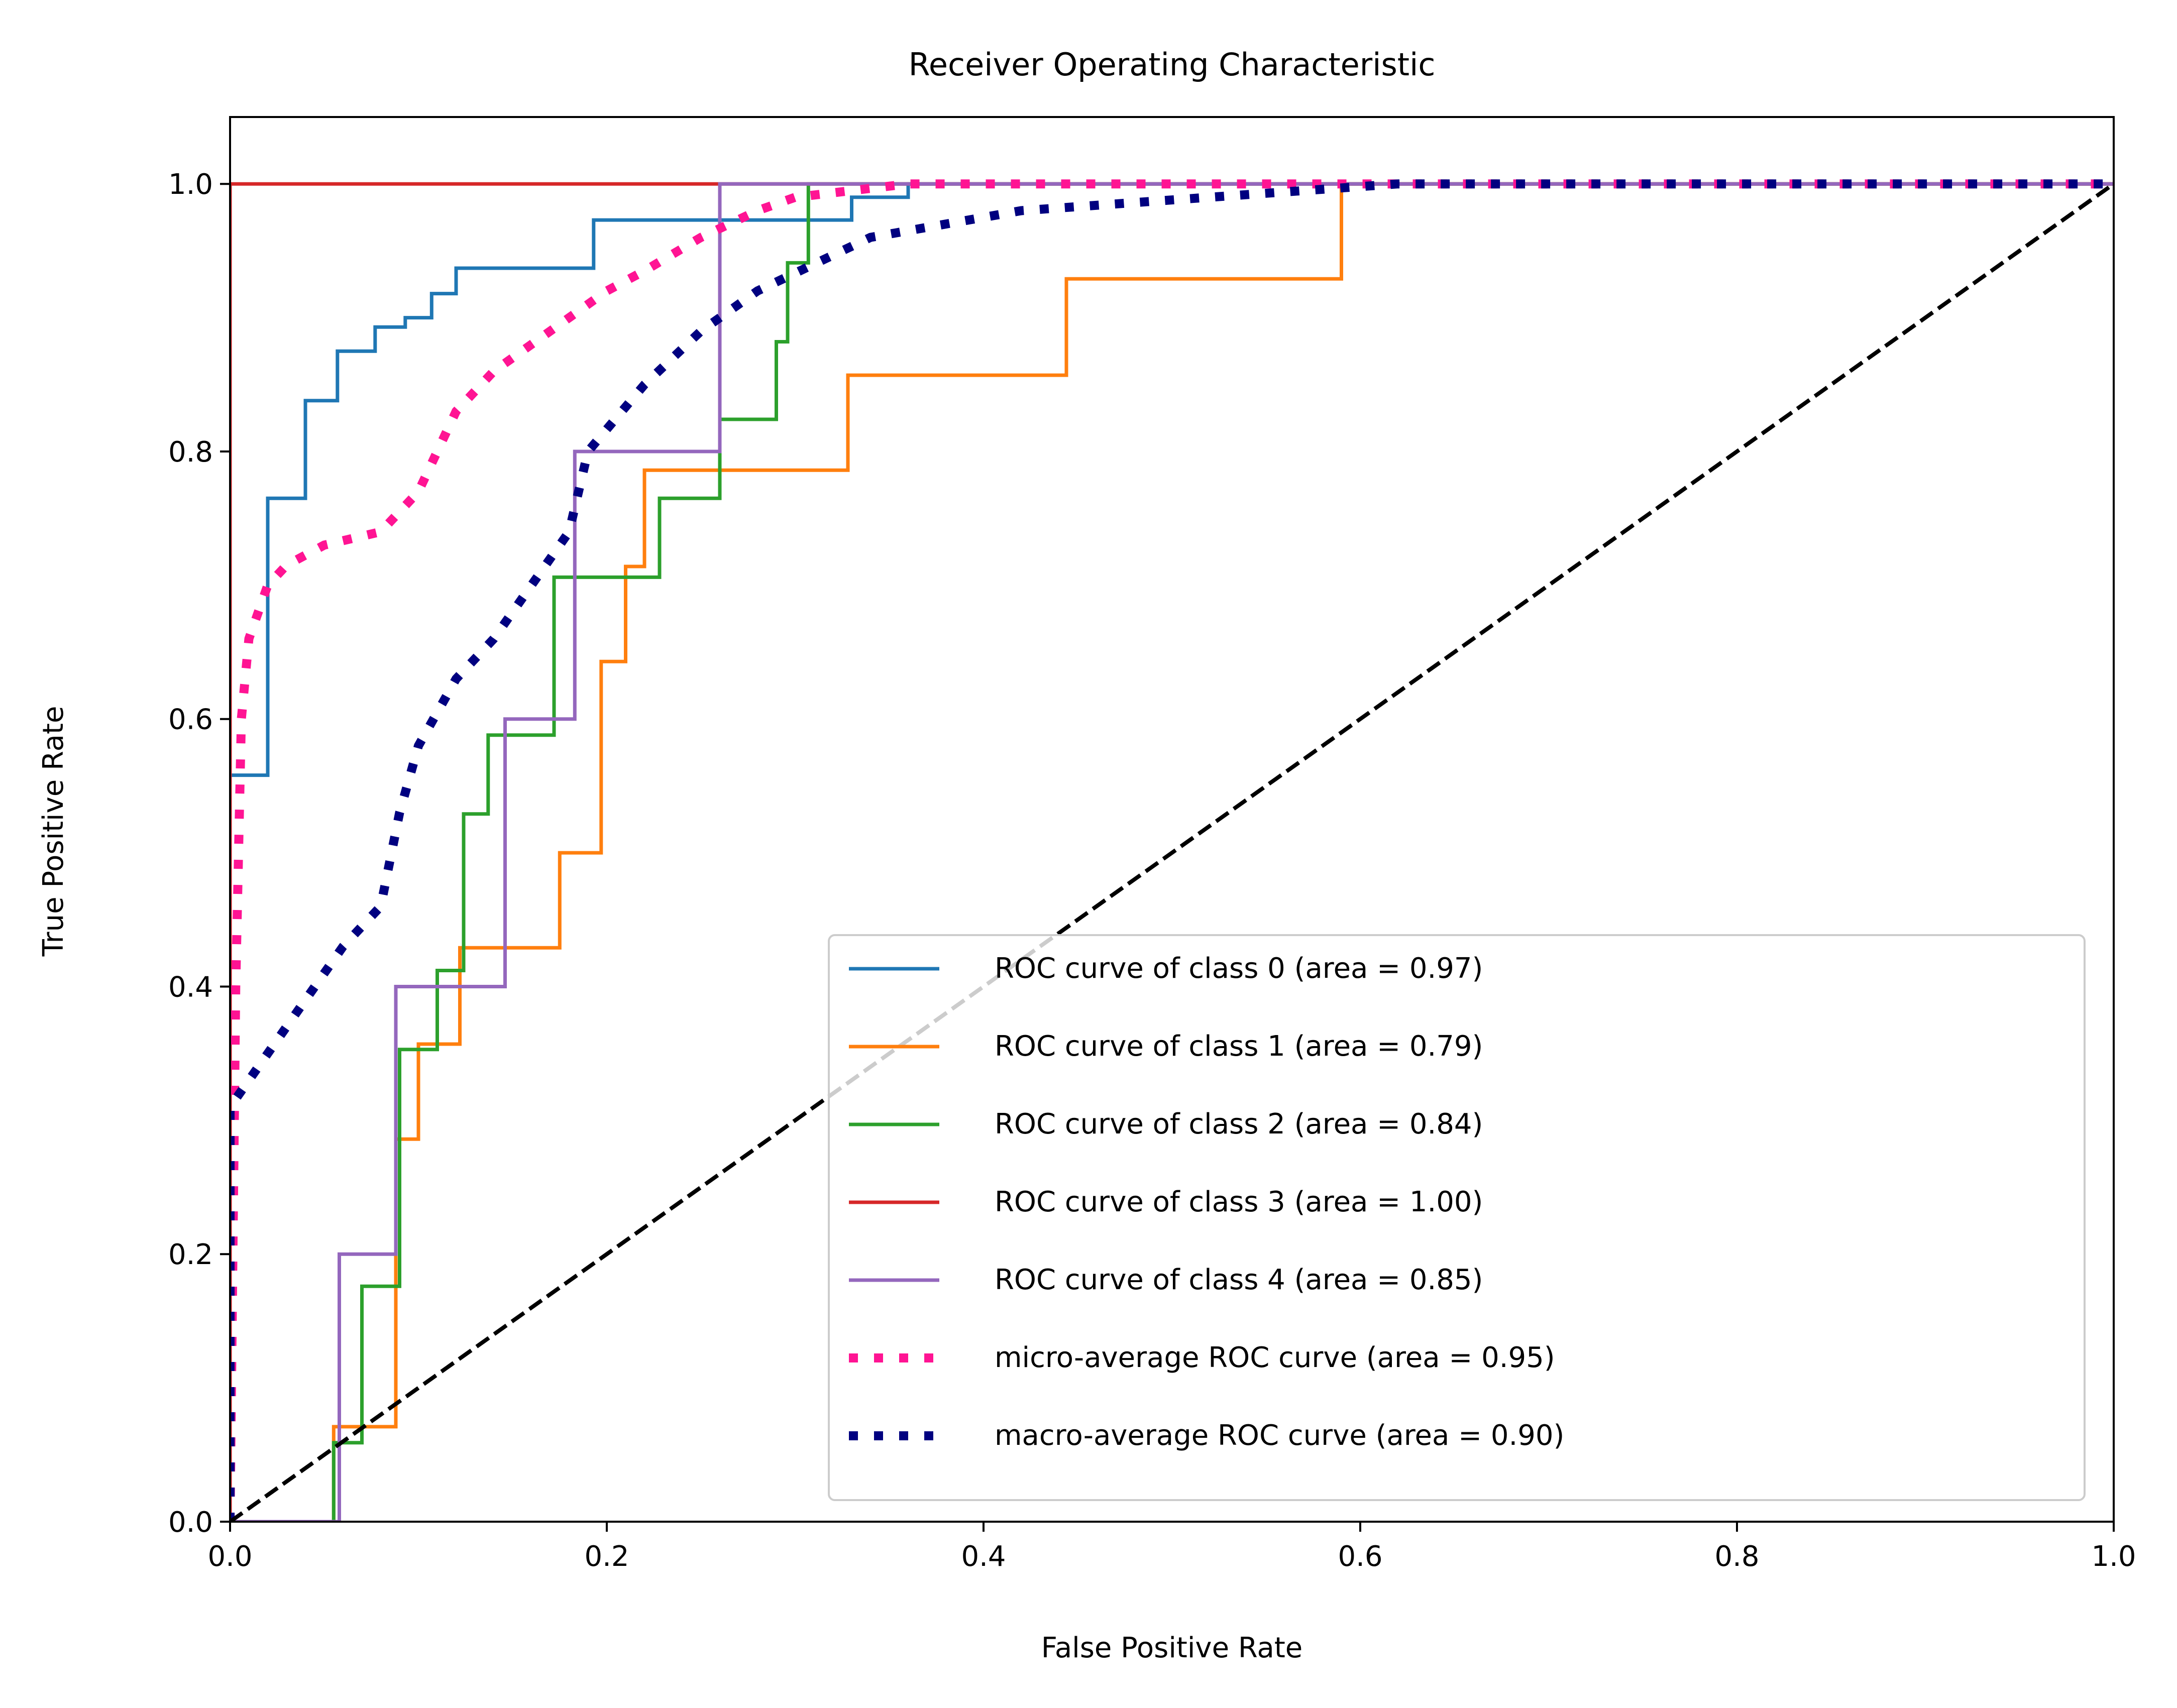 The height and width of the screenshot is (1708, 2177). I want to click on chart-title: Receiver Operating Characteristic, so click(1172, 64).